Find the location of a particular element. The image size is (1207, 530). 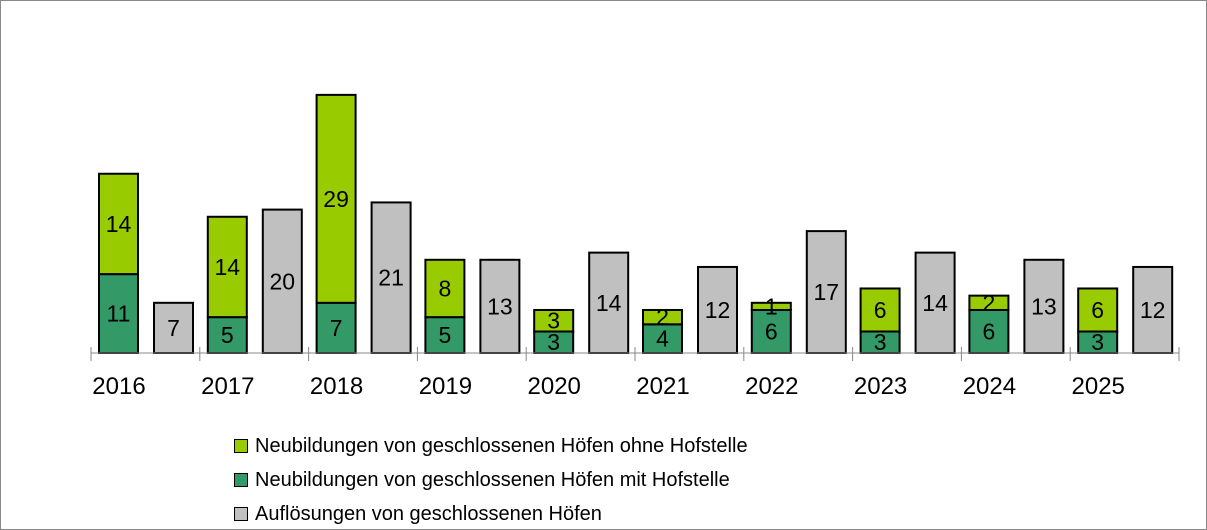

data-label: 20 is located at coordinates (283, 281).